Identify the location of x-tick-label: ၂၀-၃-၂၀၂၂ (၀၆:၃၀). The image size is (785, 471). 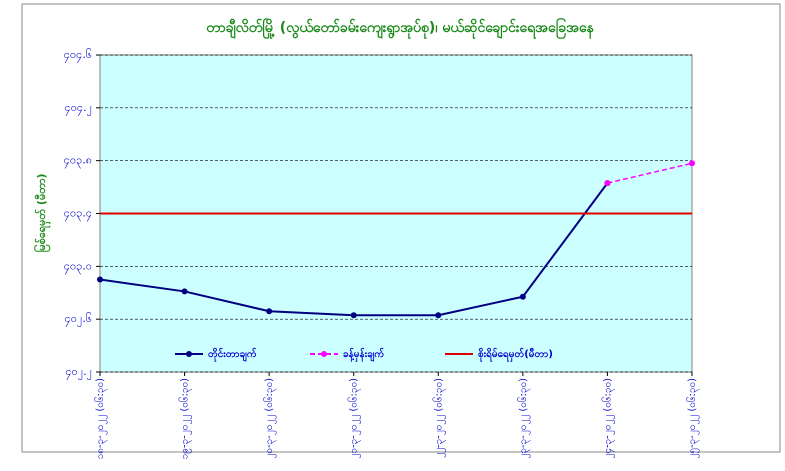
(269, 418).